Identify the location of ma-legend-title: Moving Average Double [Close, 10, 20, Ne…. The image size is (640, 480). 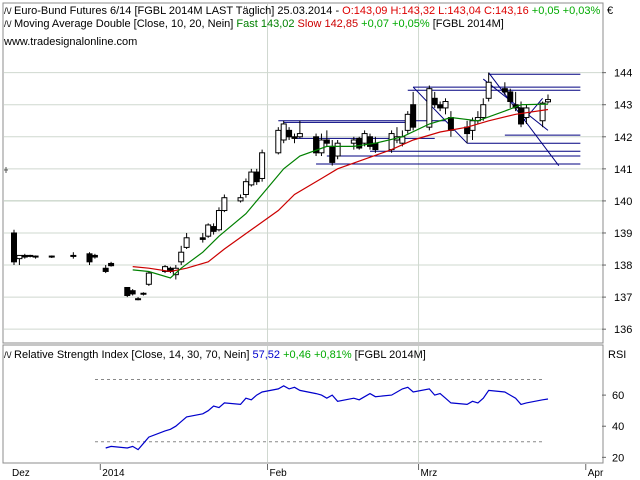
(125, 24).